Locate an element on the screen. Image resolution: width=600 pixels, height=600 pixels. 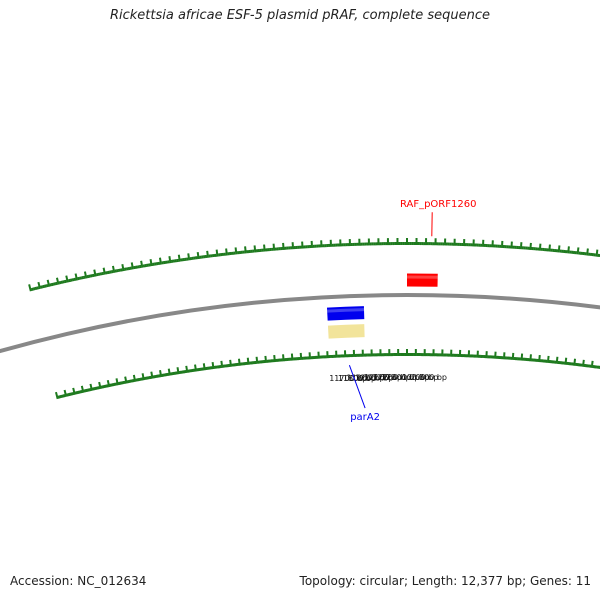
position-label: 300 bp is located at coordinates (433, 377).